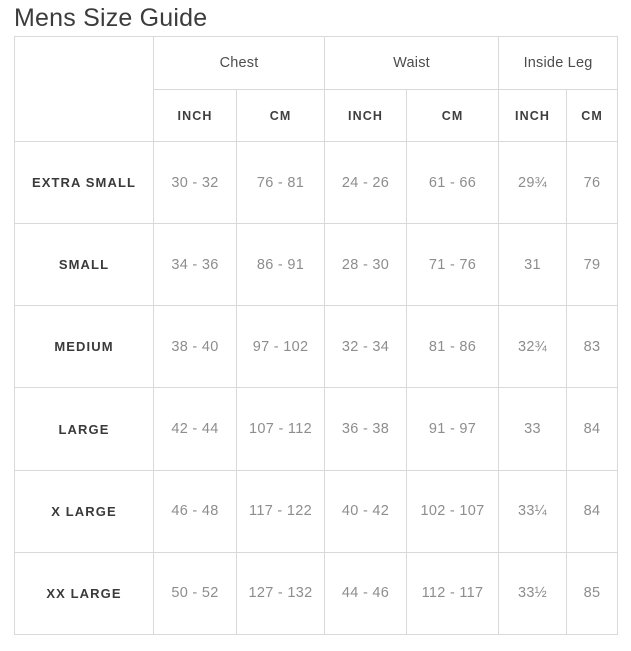  I want to click on cell-waist-cm: 71 - 76, so click(453, 265).